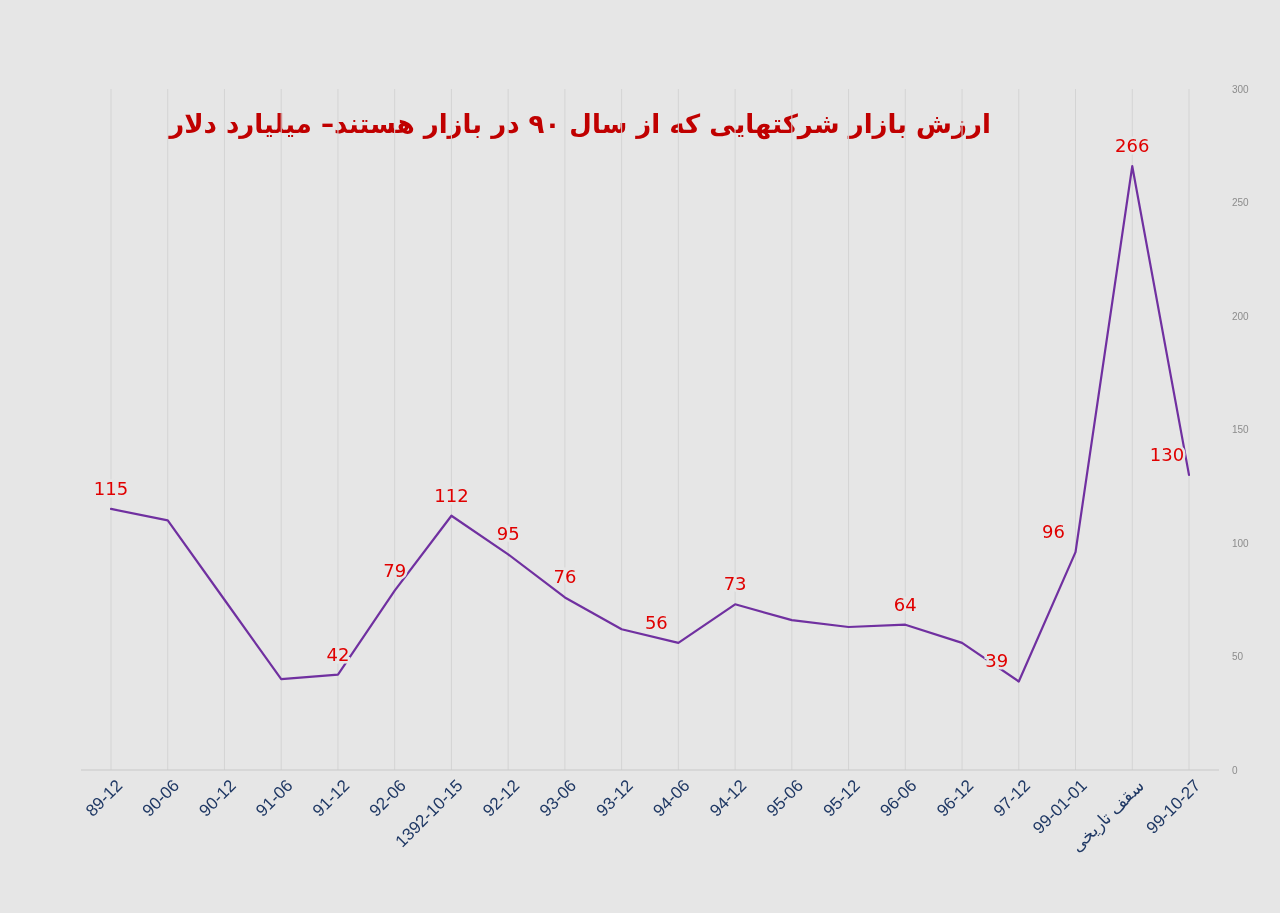  I want to click on data-label: 73, so click(735, 584).